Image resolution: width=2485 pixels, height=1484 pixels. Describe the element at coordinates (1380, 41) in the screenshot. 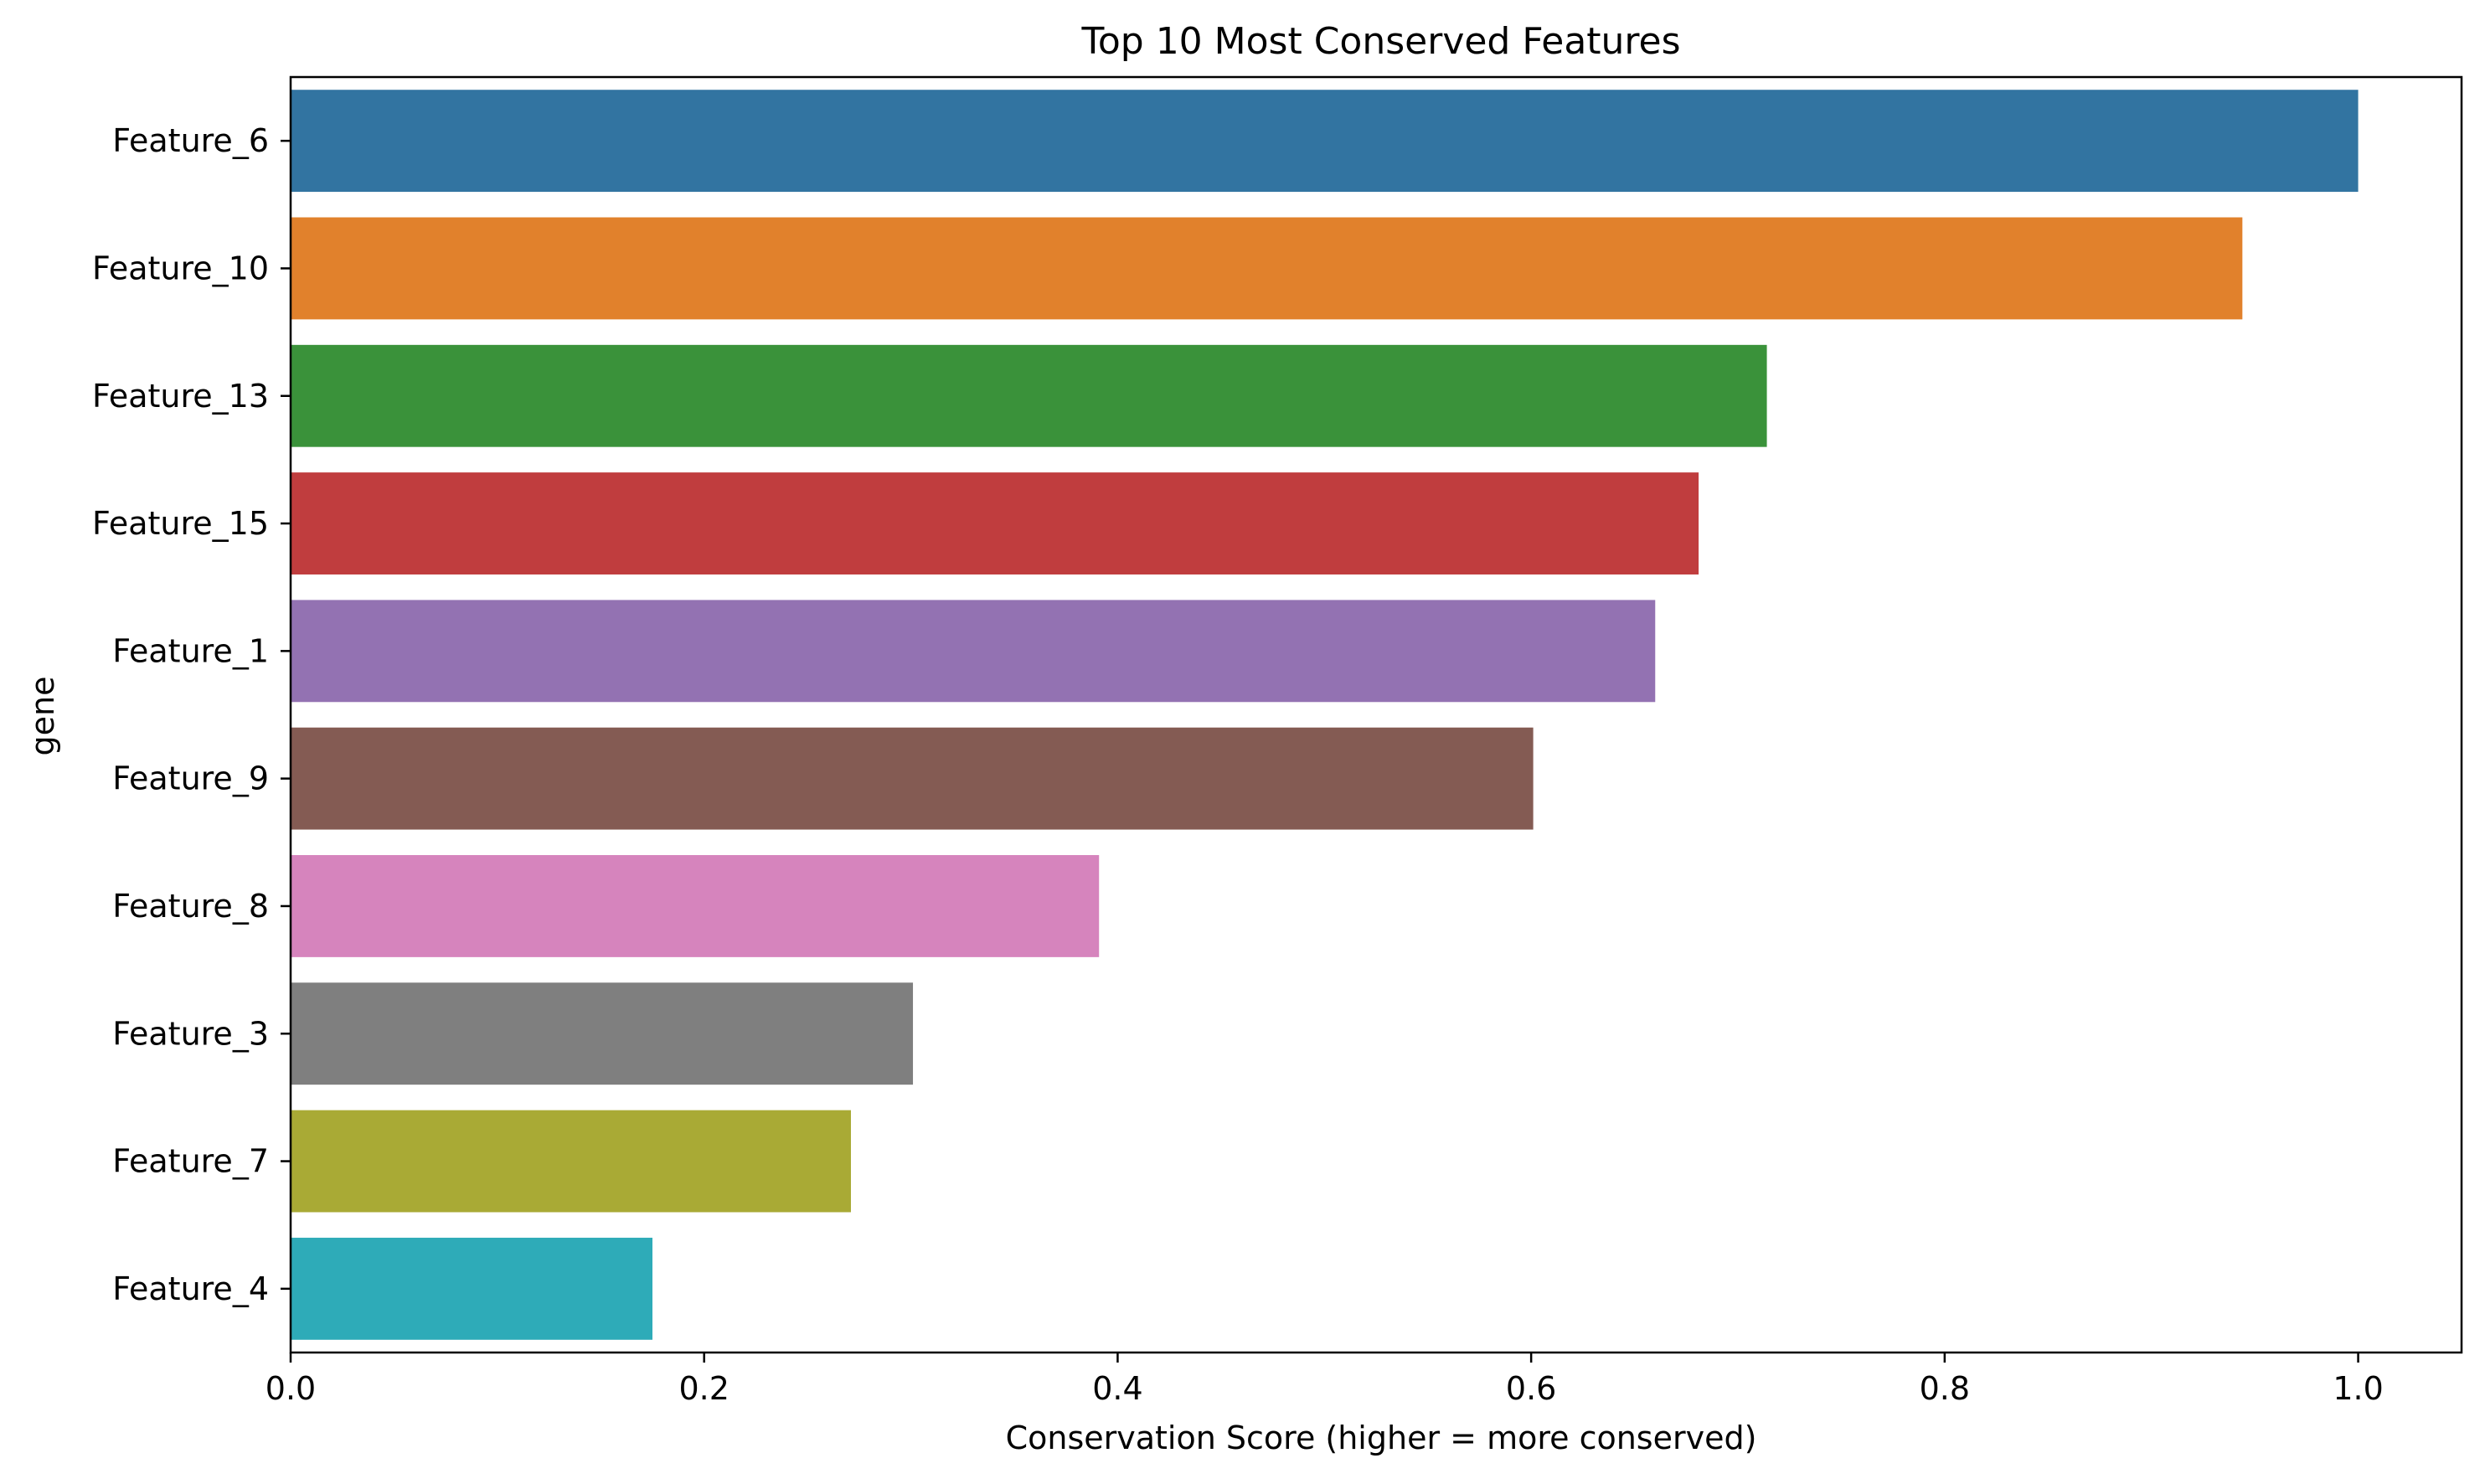

I see `chart-title: Top 10 Most Conserved Features` at that location.